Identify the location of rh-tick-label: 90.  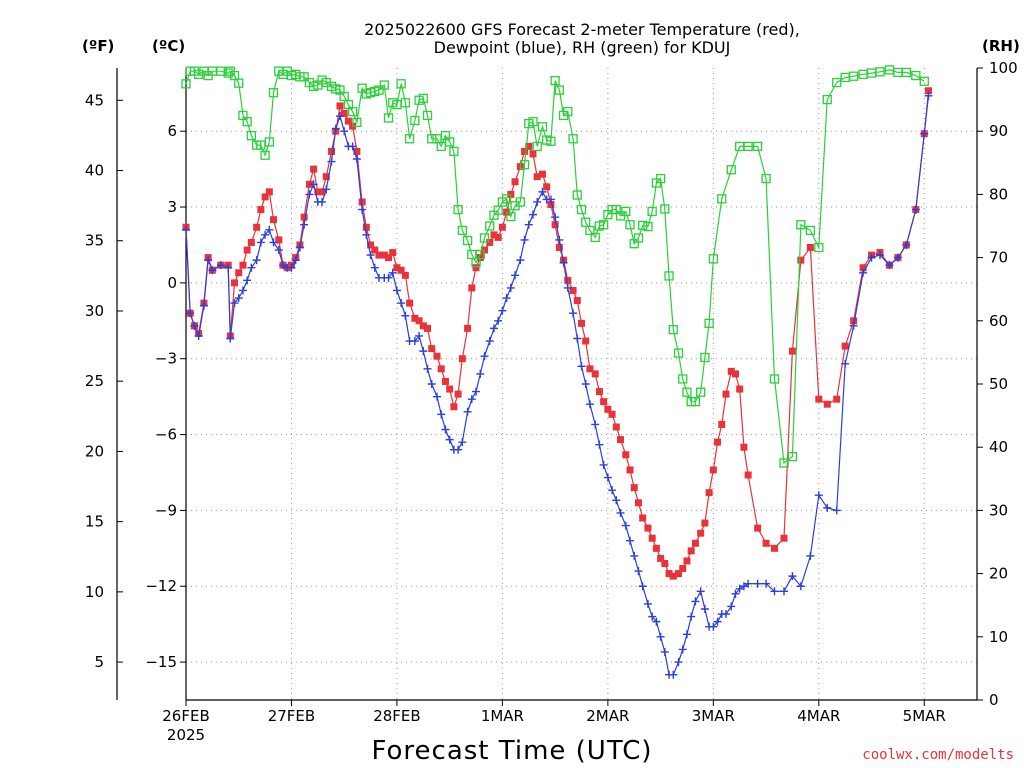
(998, 131).